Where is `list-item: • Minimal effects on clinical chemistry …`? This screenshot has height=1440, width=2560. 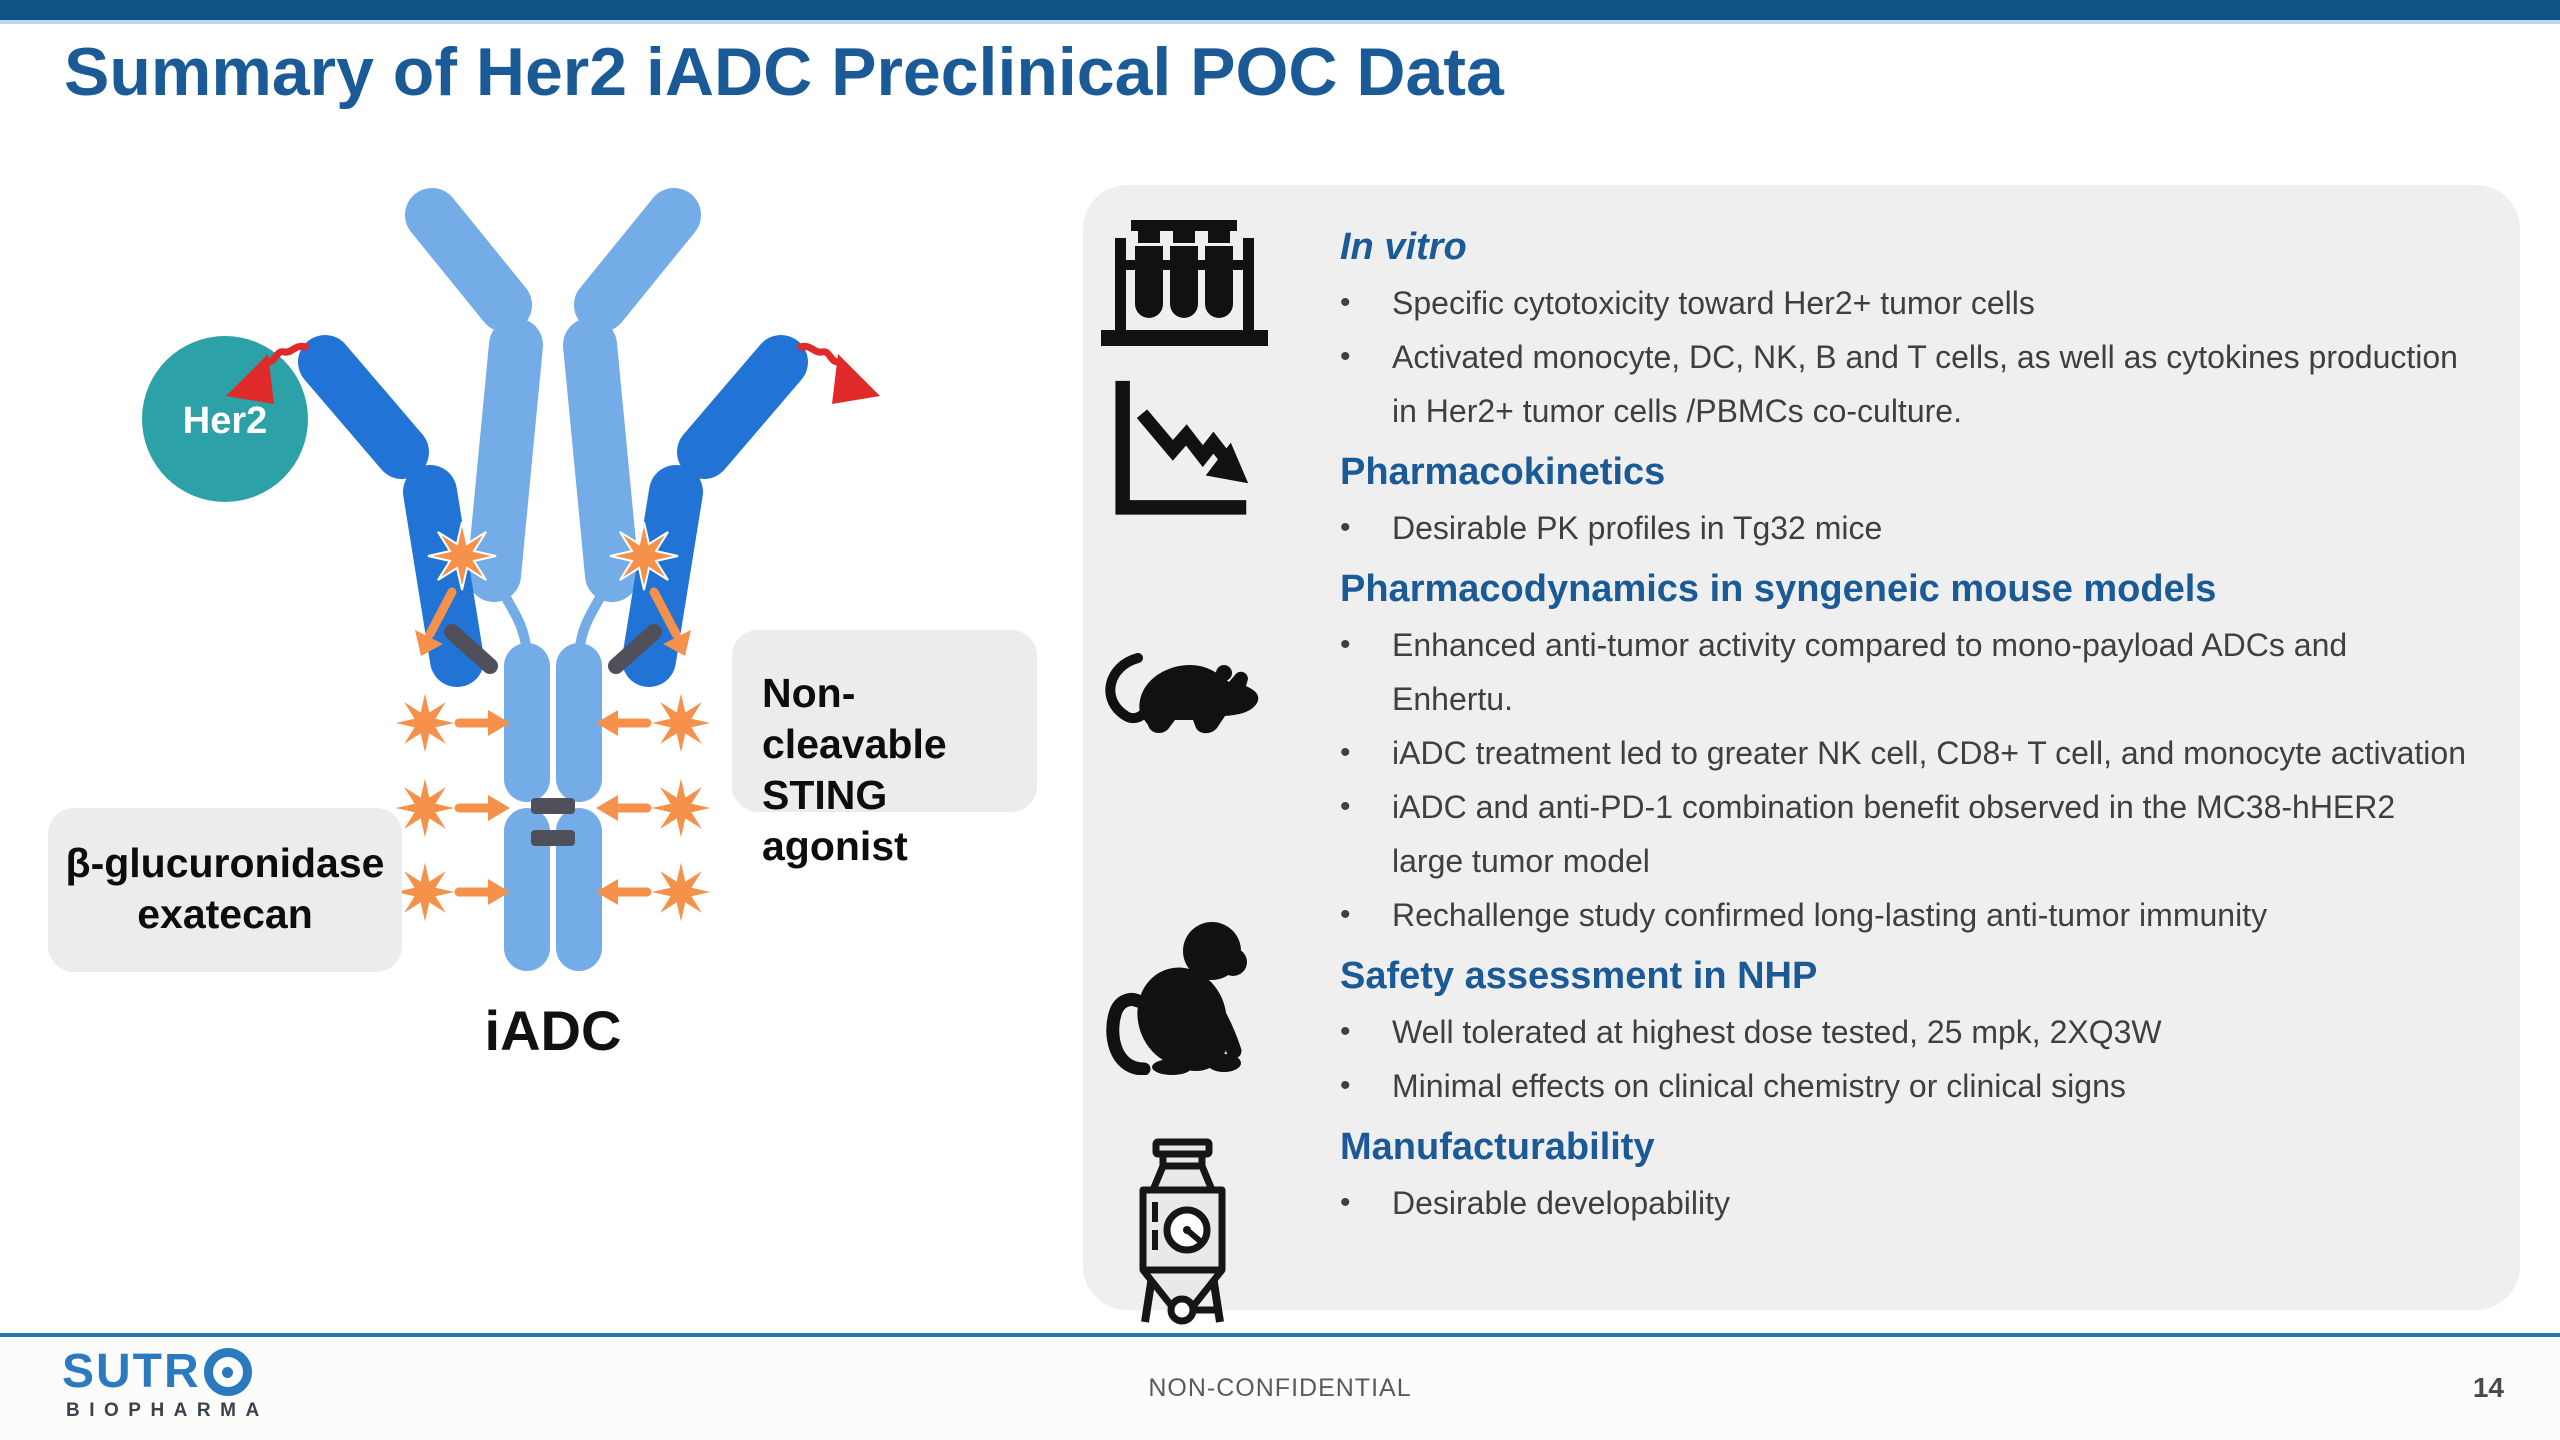 list-item: • Minimal effects on clinical chemistry … is located at coordinates (1907, 1086).